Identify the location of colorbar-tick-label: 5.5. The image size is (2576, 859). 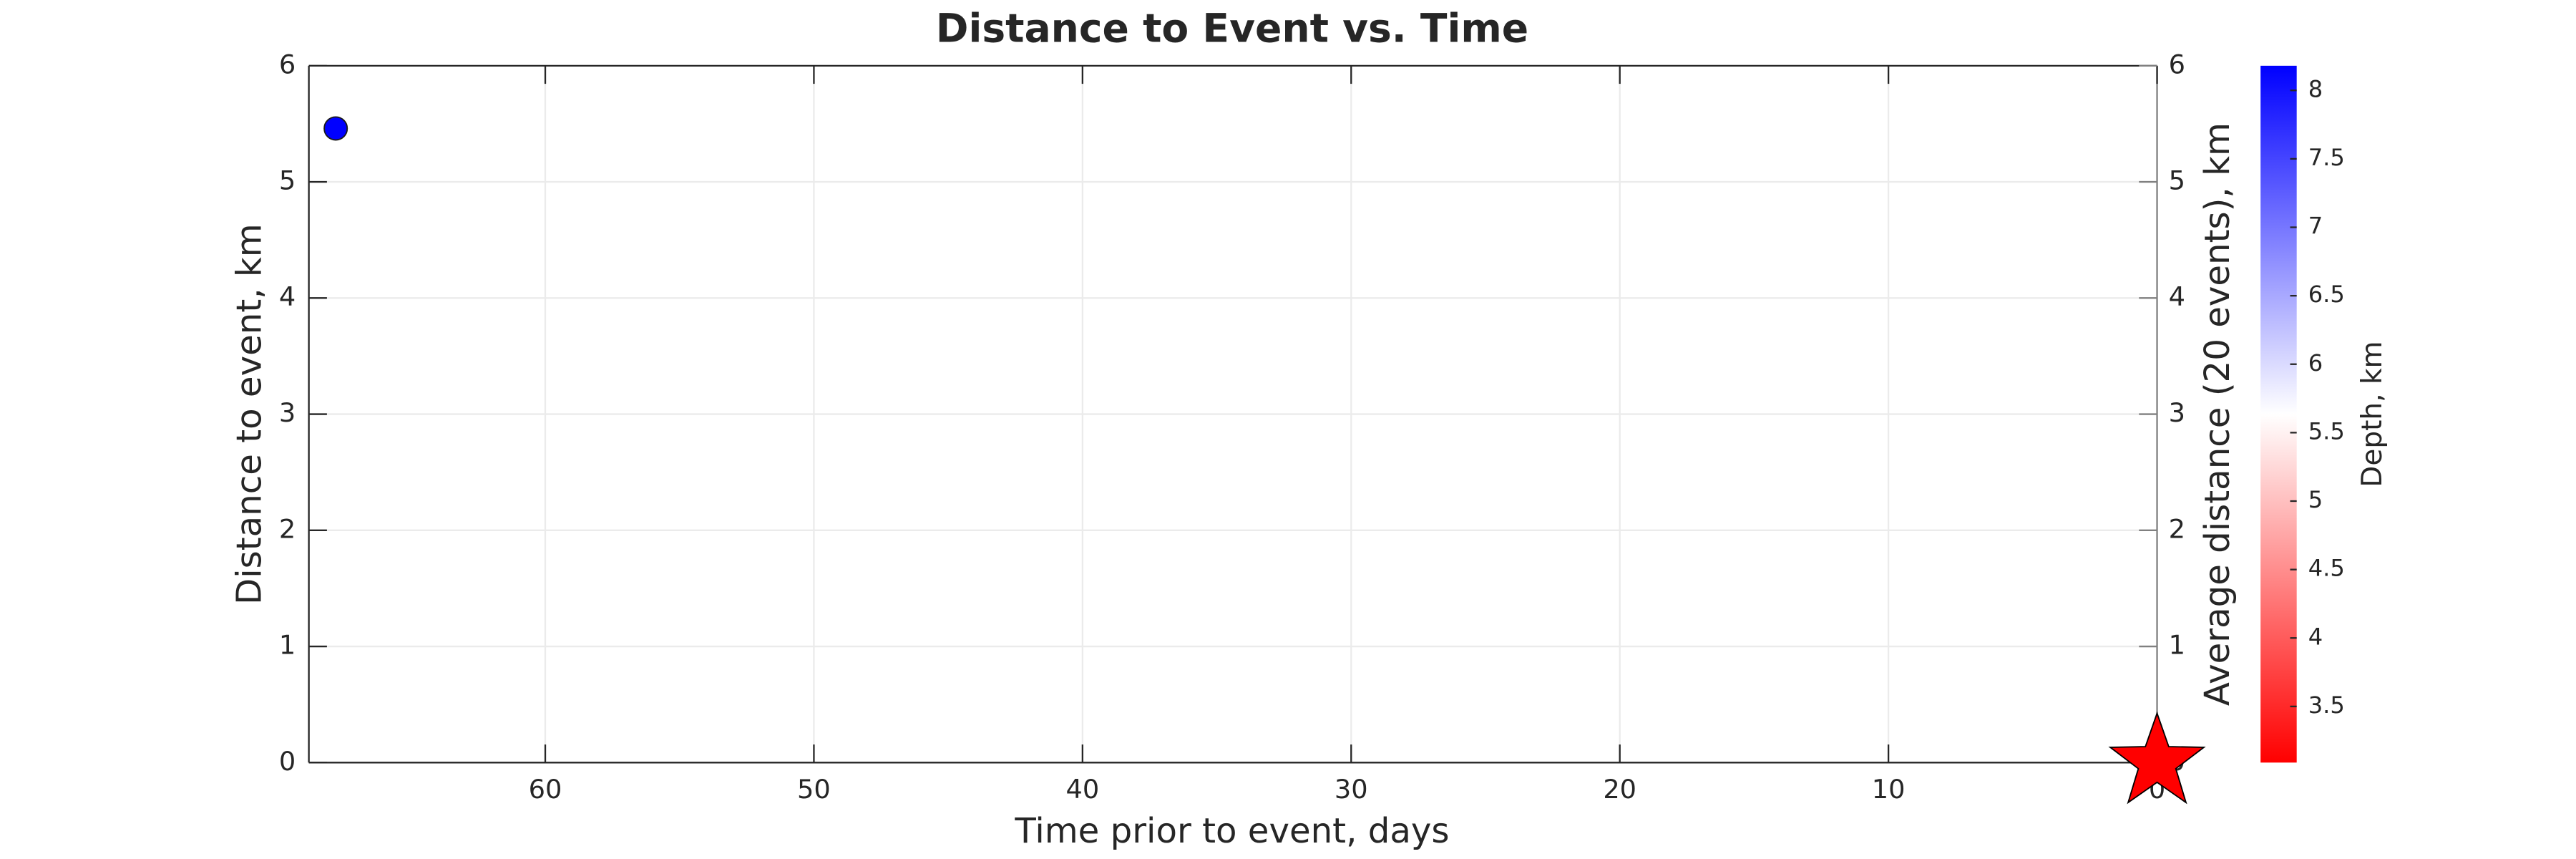
(2326, 431).